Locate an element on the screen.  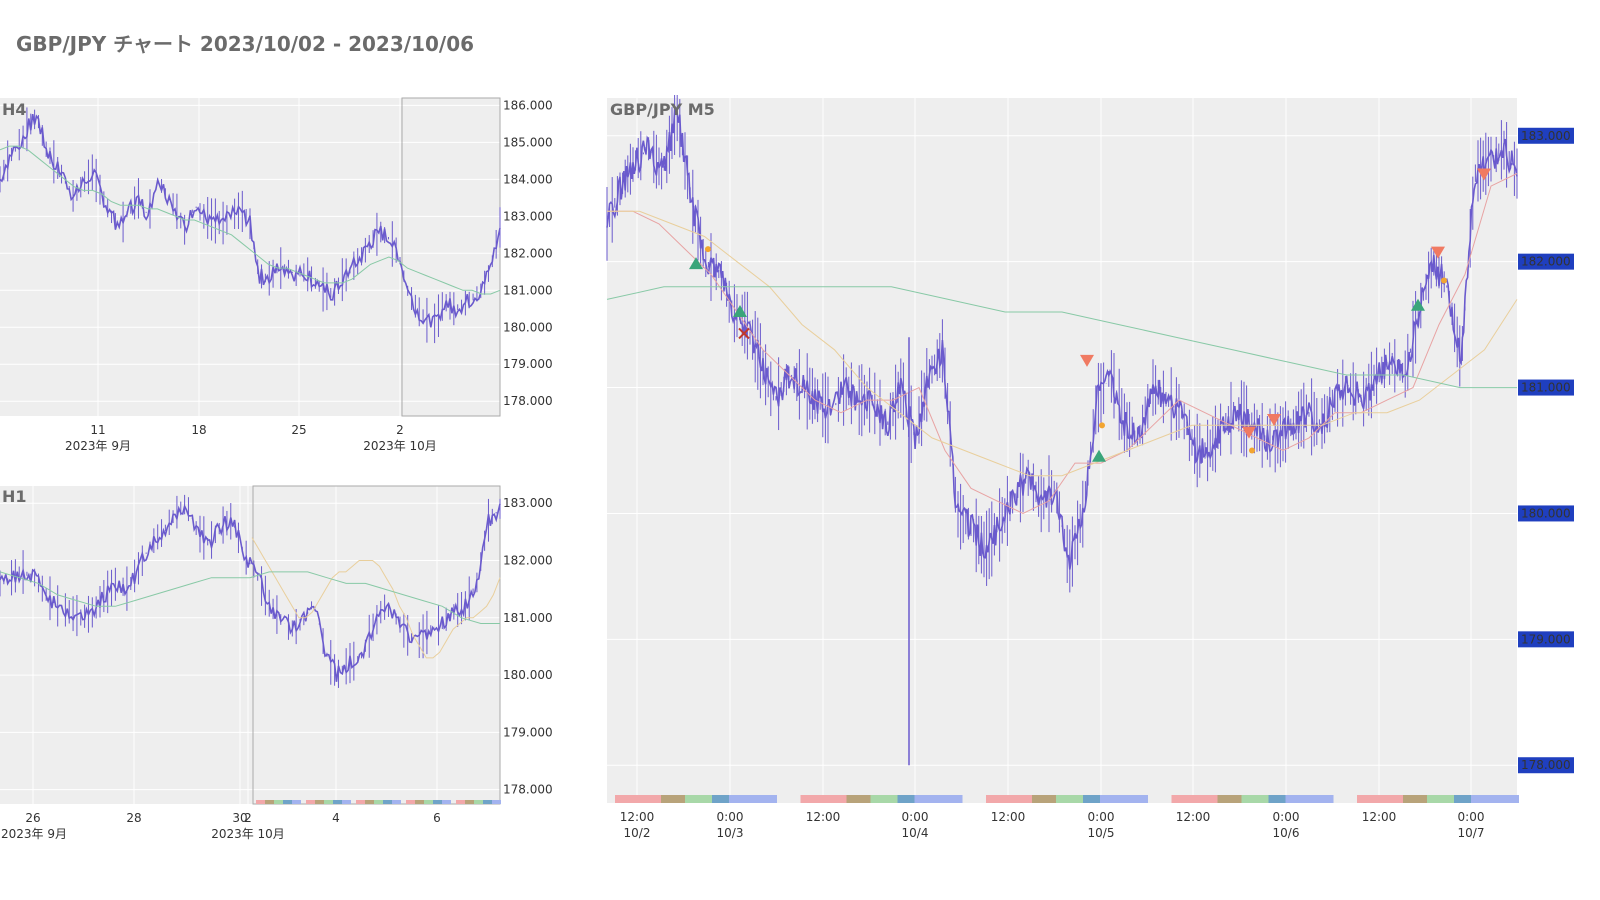
y-tick-label: 184.000 is located at coordinates (528, 179).